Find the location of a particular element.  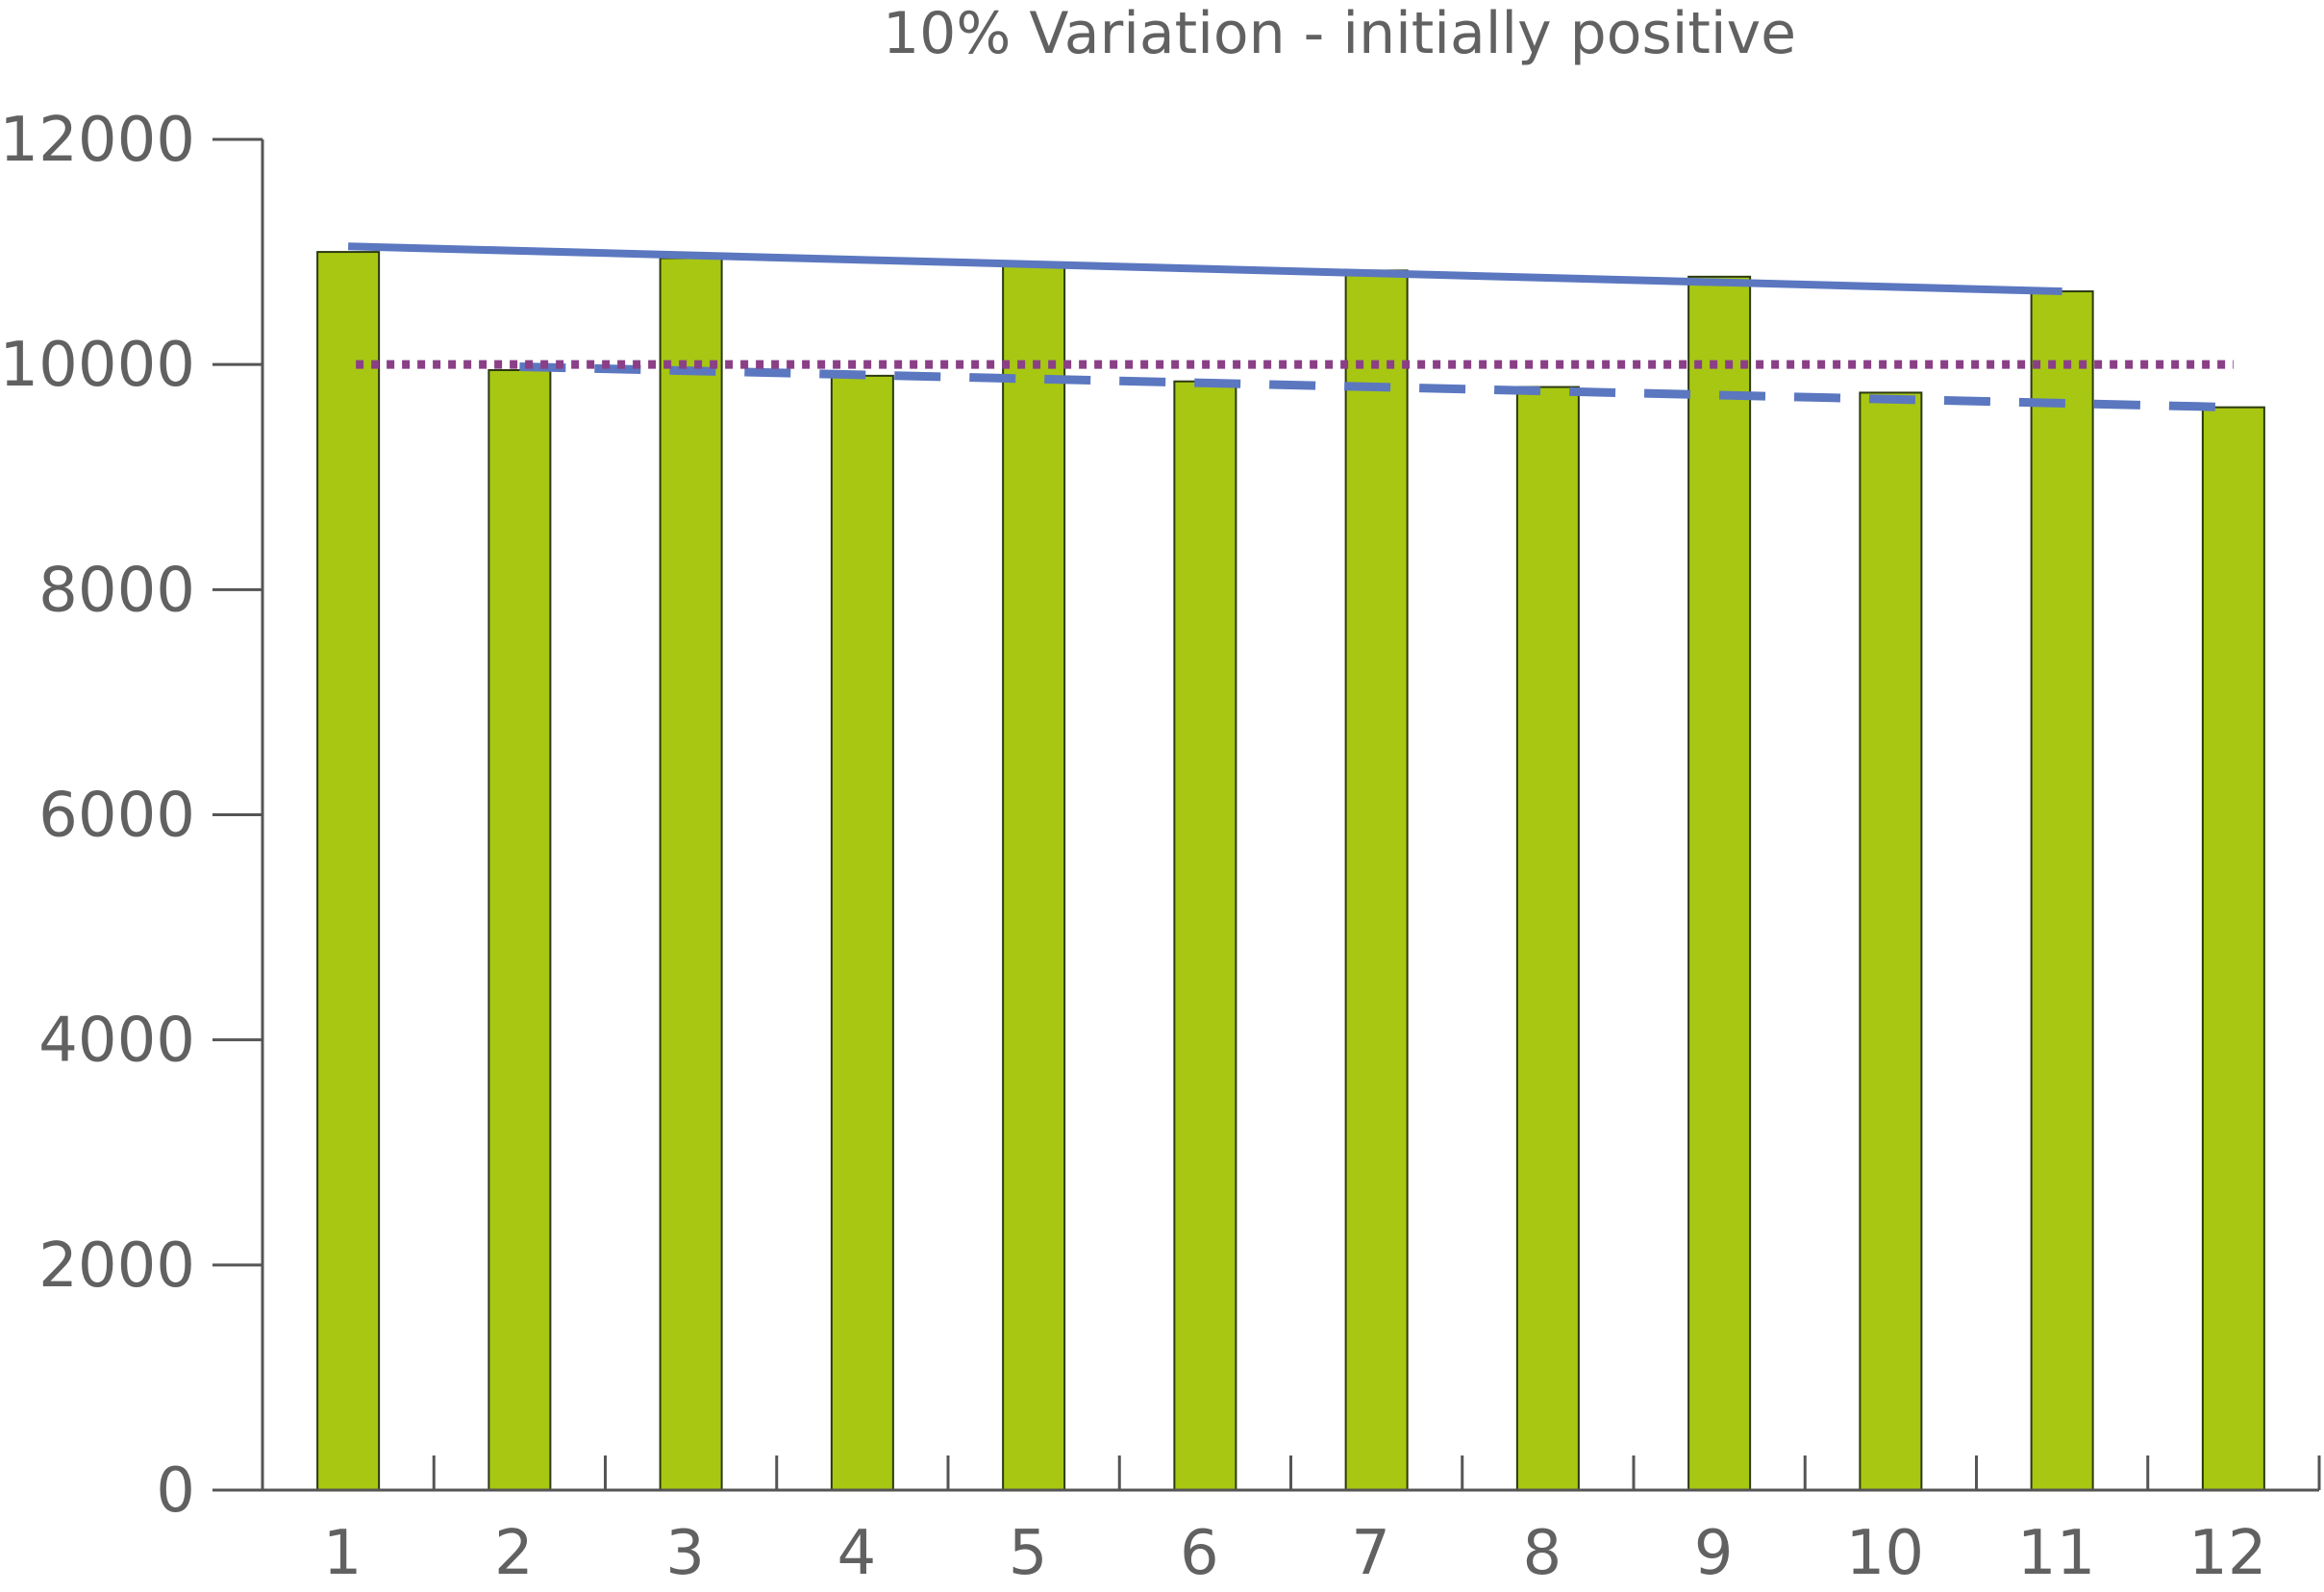

x-tick-label: 6 is located at coordinates (1199, 1553).